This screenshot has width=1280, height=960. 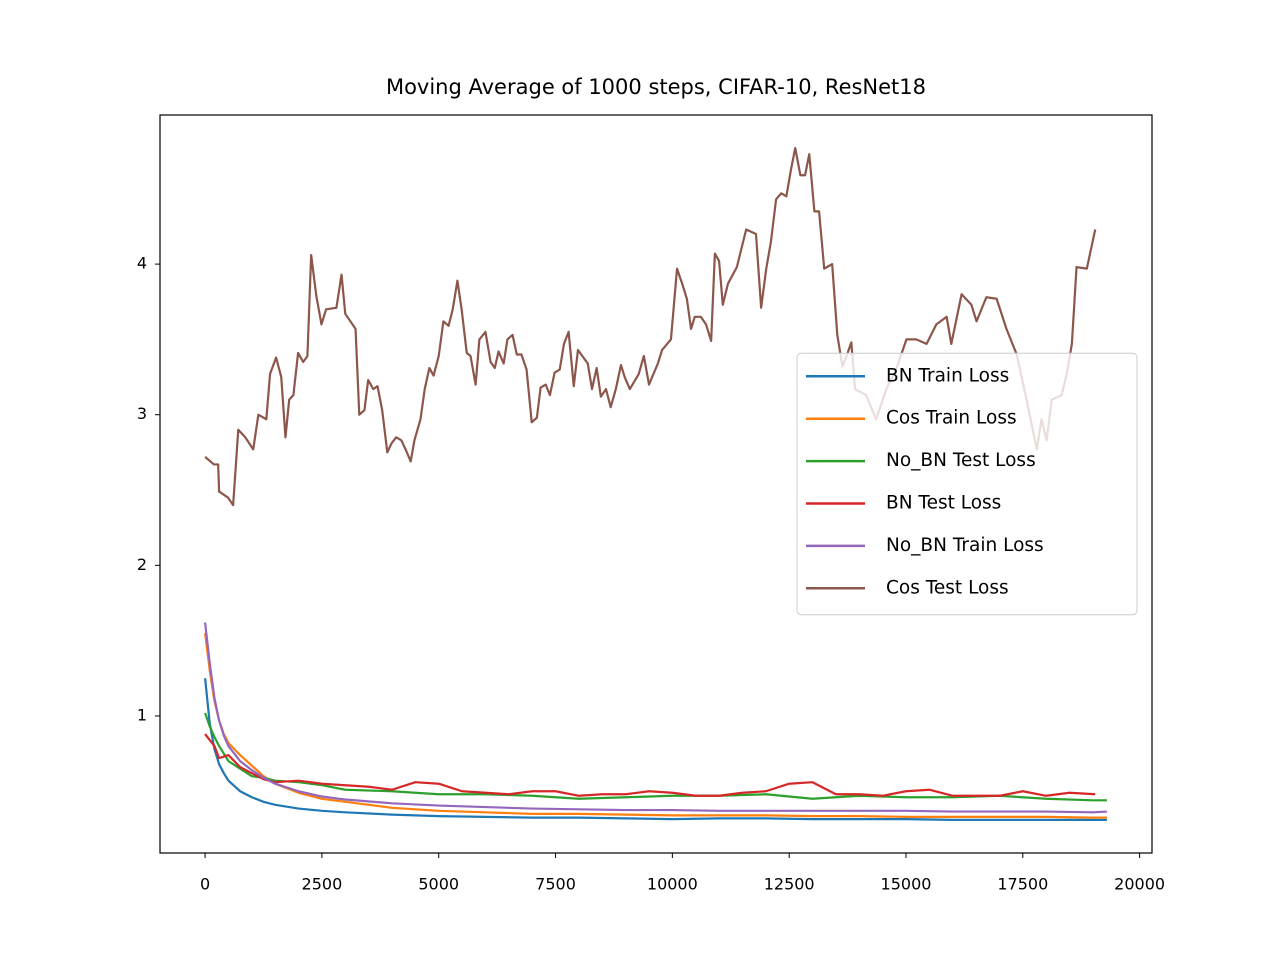 What do you see at coordinates (1022, 884) in the screenshot?
I see `x-tick-label: 17500` at bounding box center [1022, 884].